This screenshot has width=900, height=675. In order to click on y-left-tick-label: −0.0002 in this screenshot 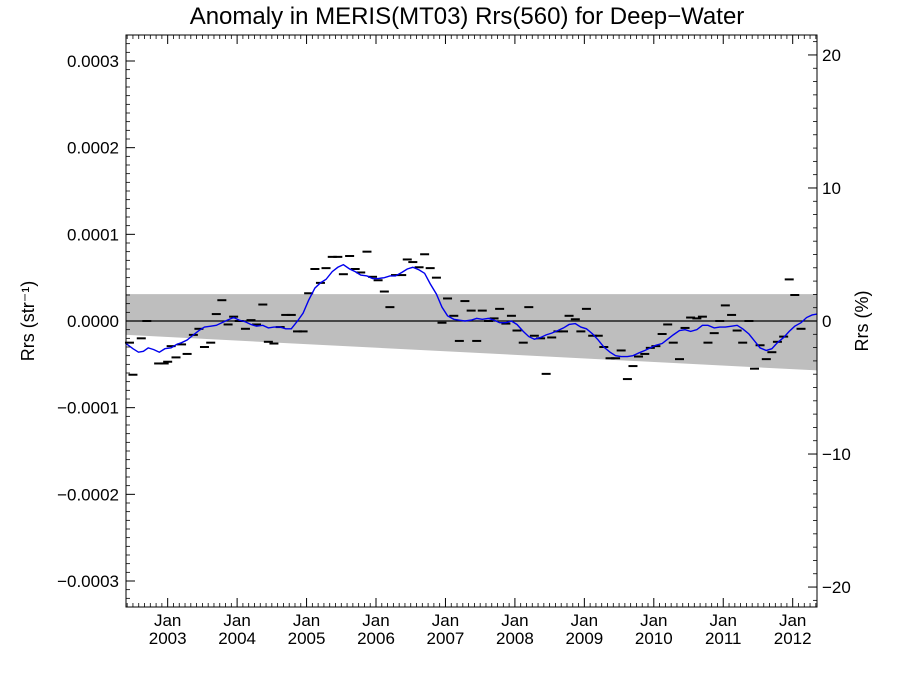, I will do `click(88, 494)`.